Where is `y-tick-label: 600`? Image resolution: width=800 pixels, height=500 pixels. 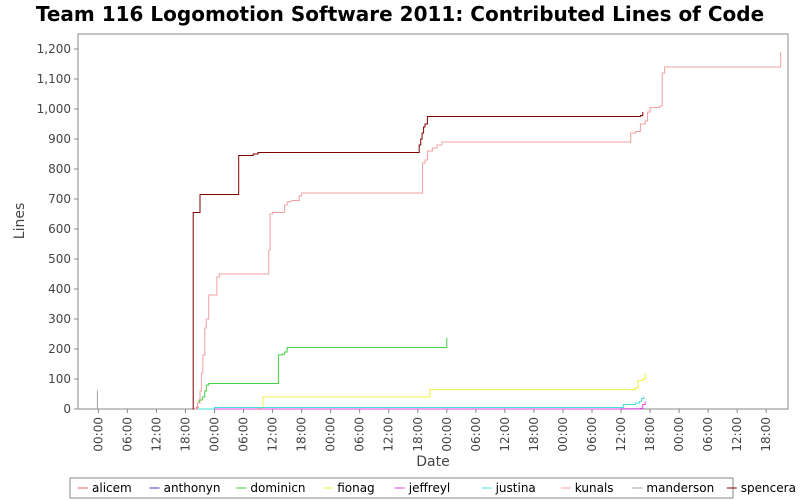 y-tick-label: 600 is located at coordinates (59, 229).